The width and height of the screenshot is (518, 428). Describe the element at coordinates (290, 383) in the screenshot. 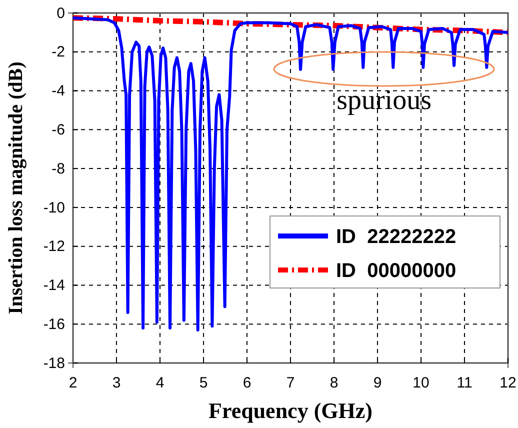

I see `x-tick-label: 7` at that location.